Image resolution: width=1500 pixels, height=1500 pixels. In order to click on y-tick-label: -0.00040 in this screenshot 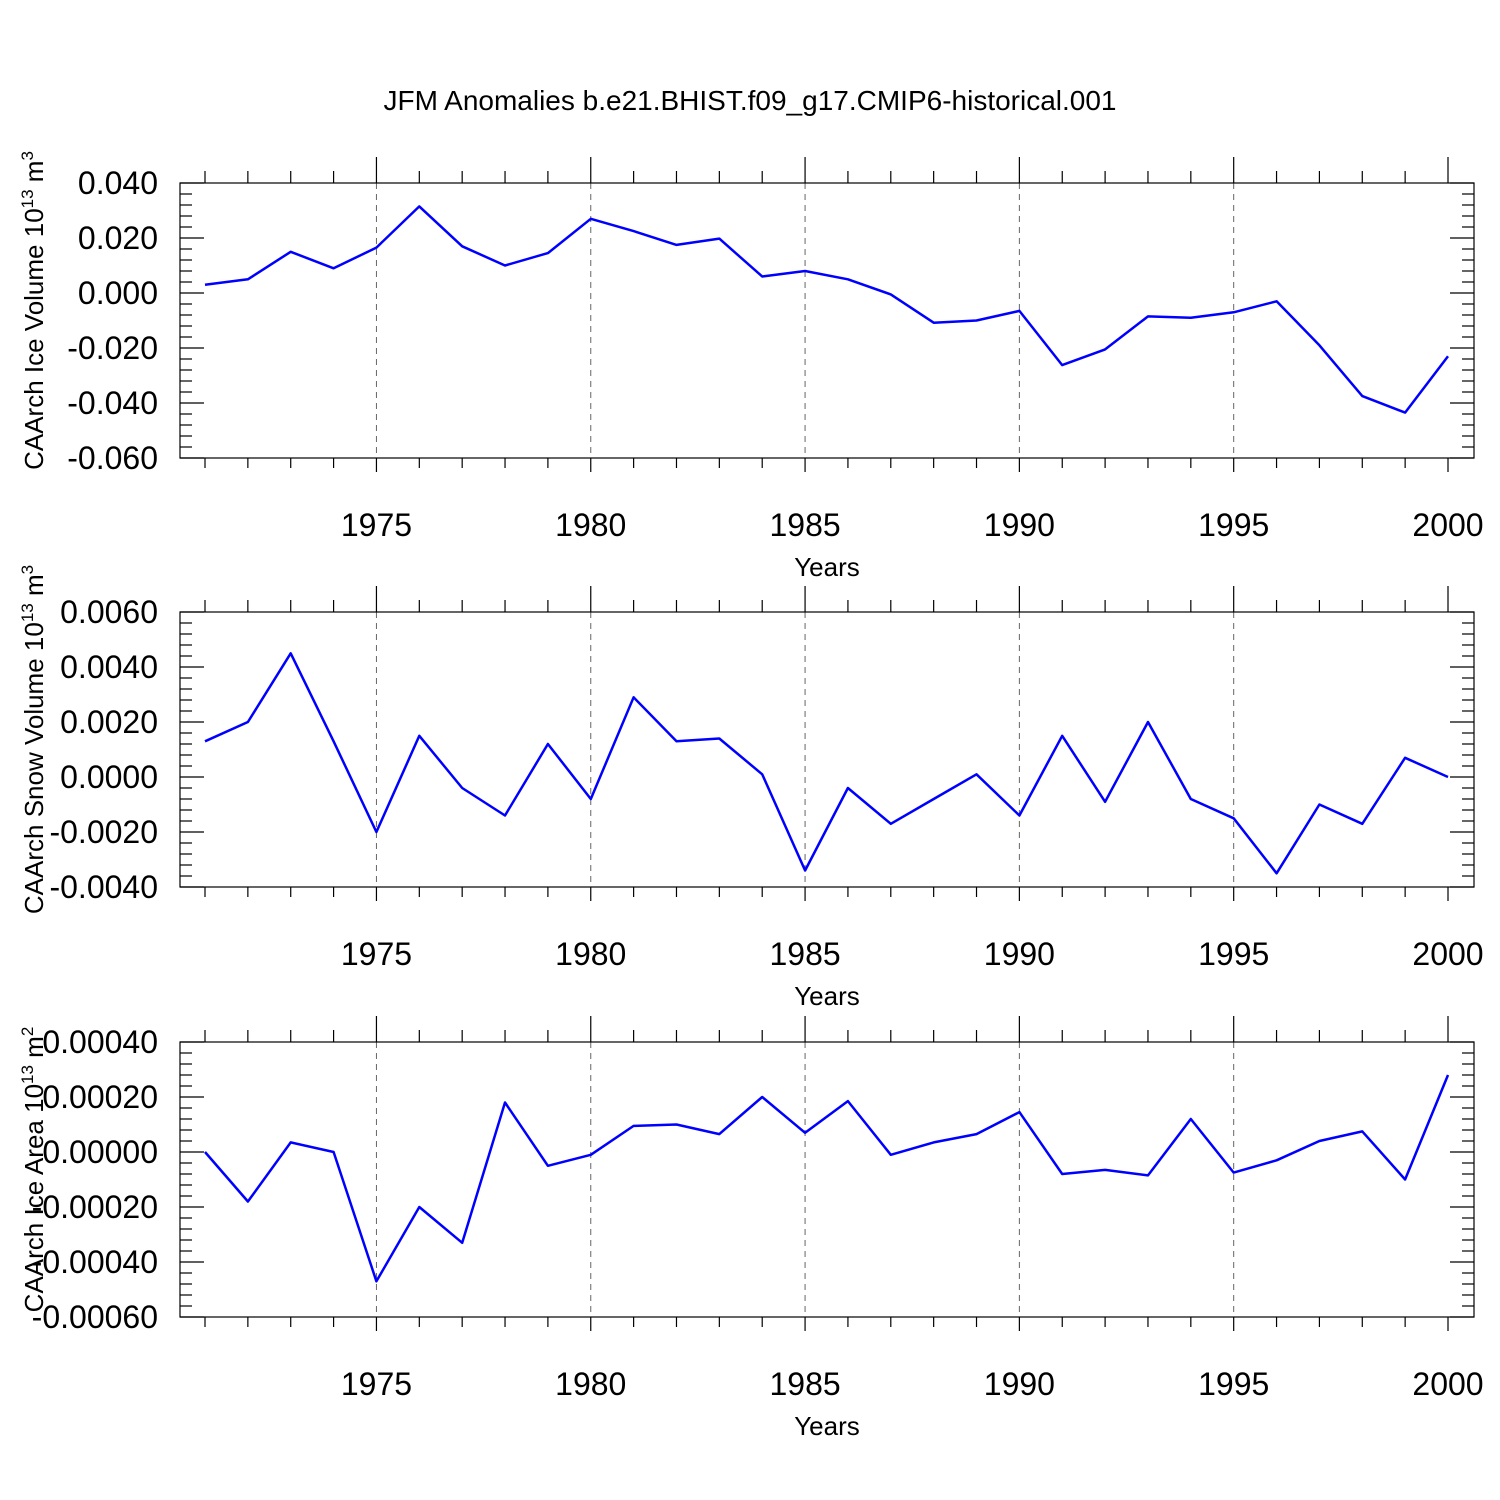, I will do `click(95, 1262)`.